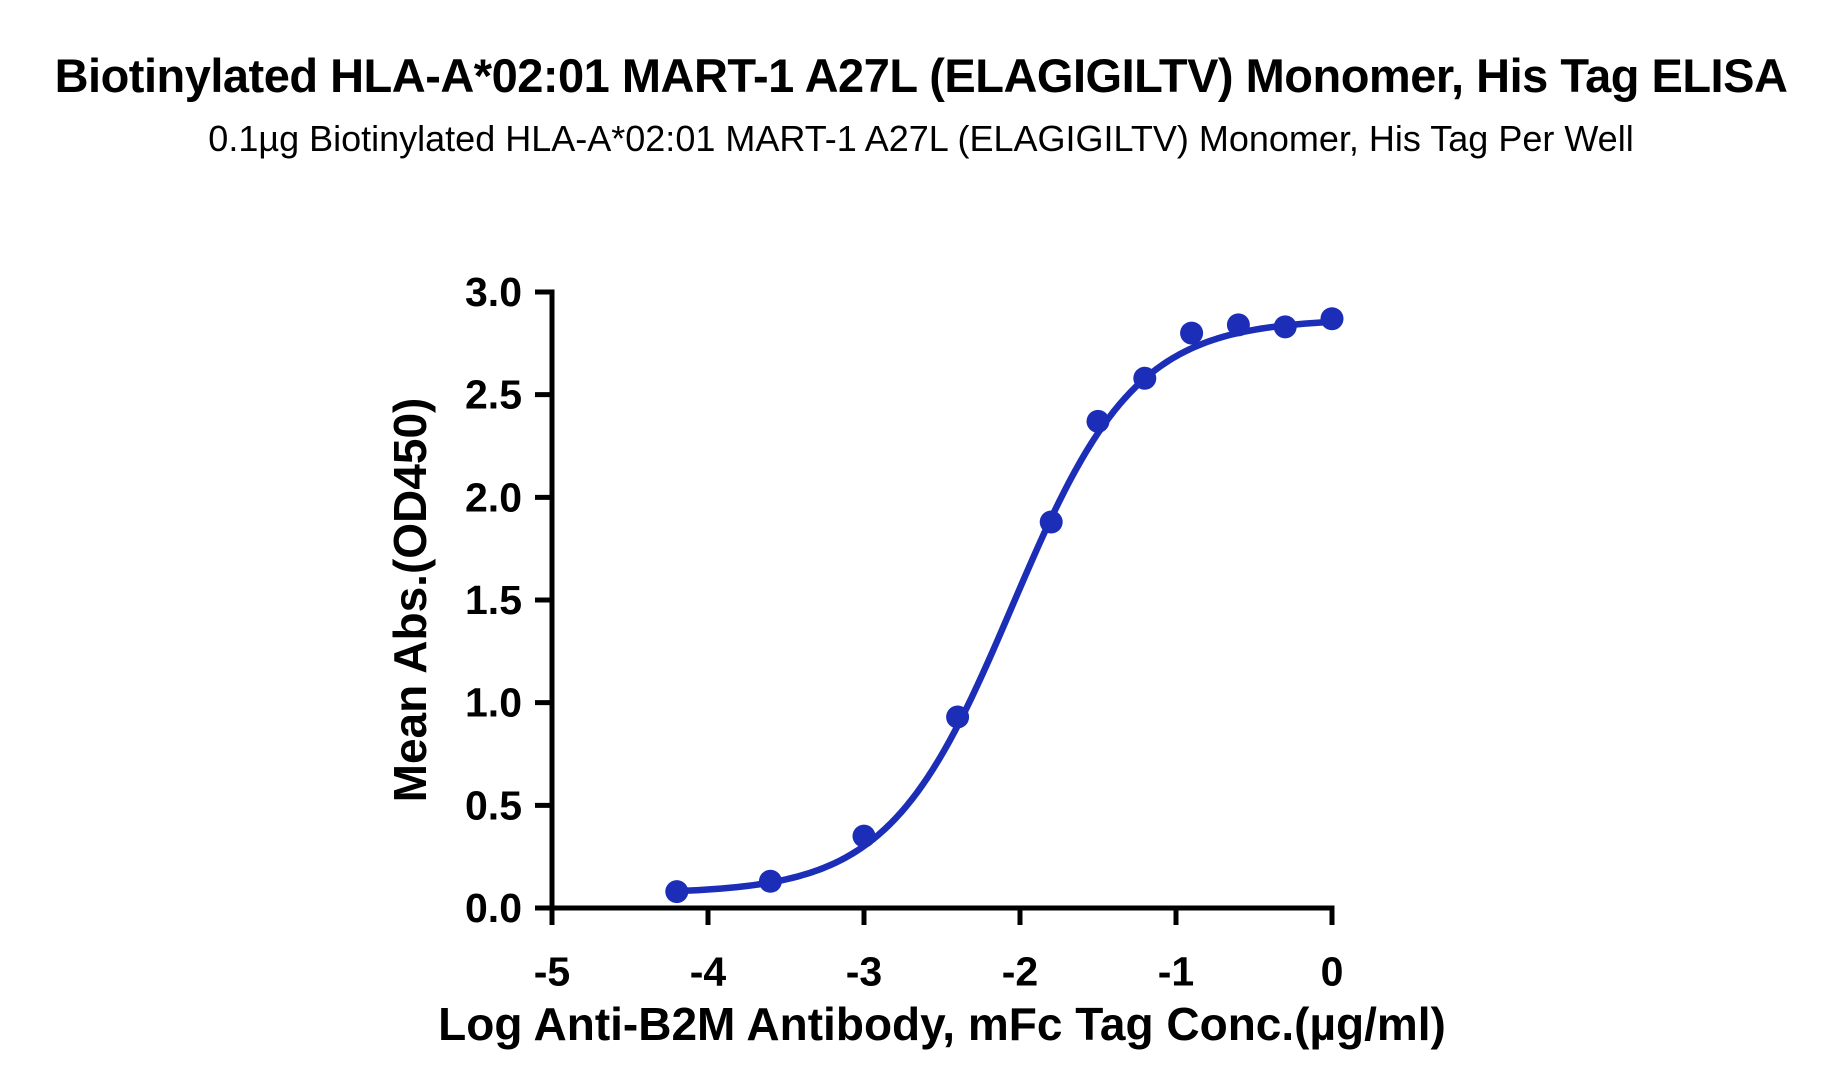  I want to click on x-tick-label: -1, so click(1176, 972).